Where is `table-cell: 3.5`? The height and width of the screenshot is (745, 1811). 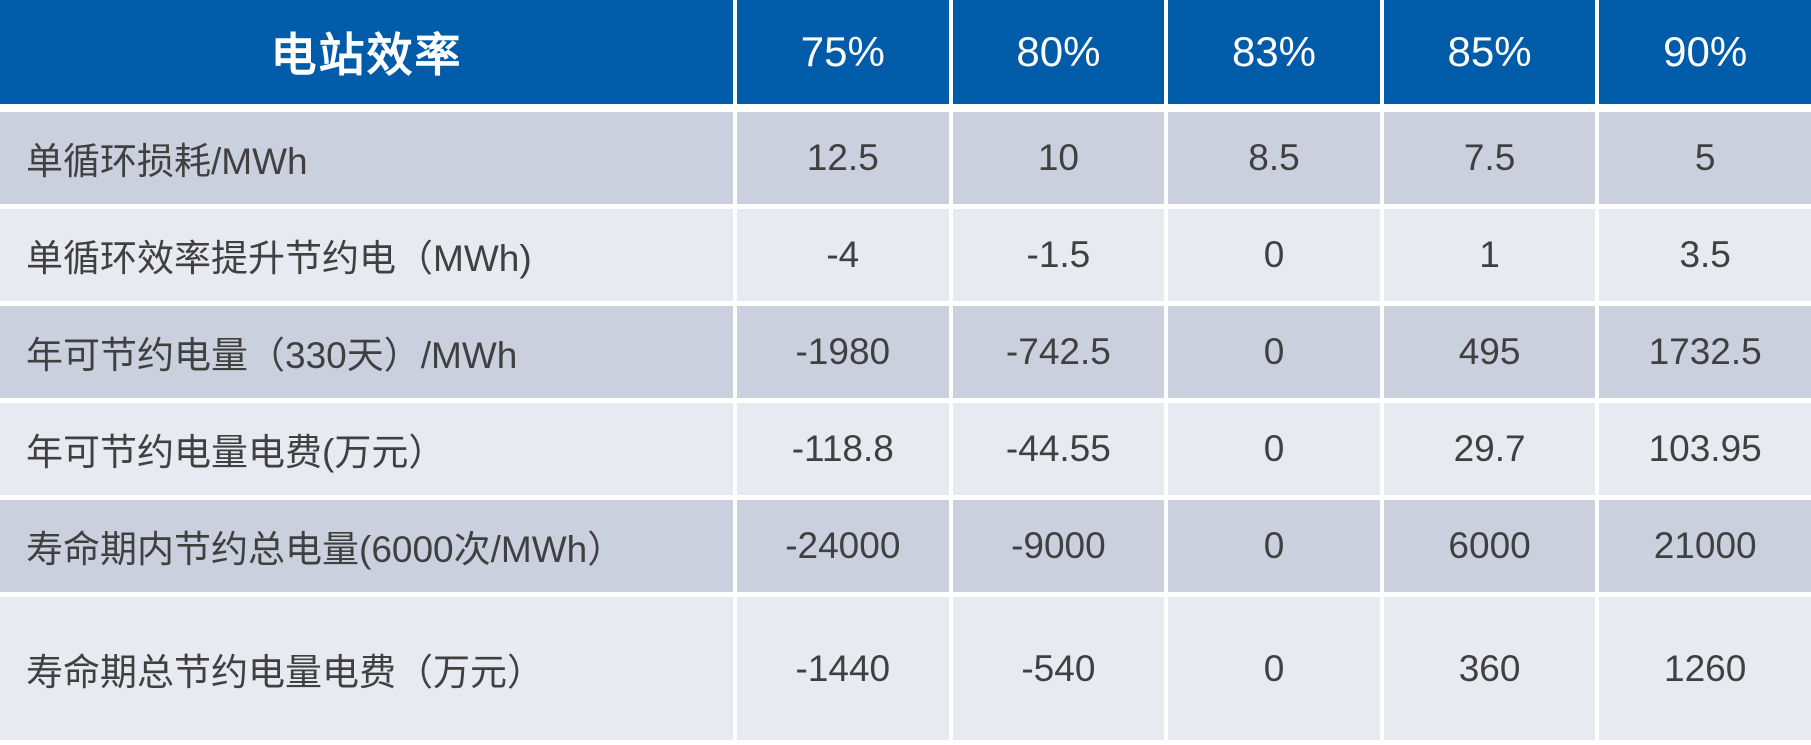
table-cell: 3.5 is located at coordinates (1705, 255).